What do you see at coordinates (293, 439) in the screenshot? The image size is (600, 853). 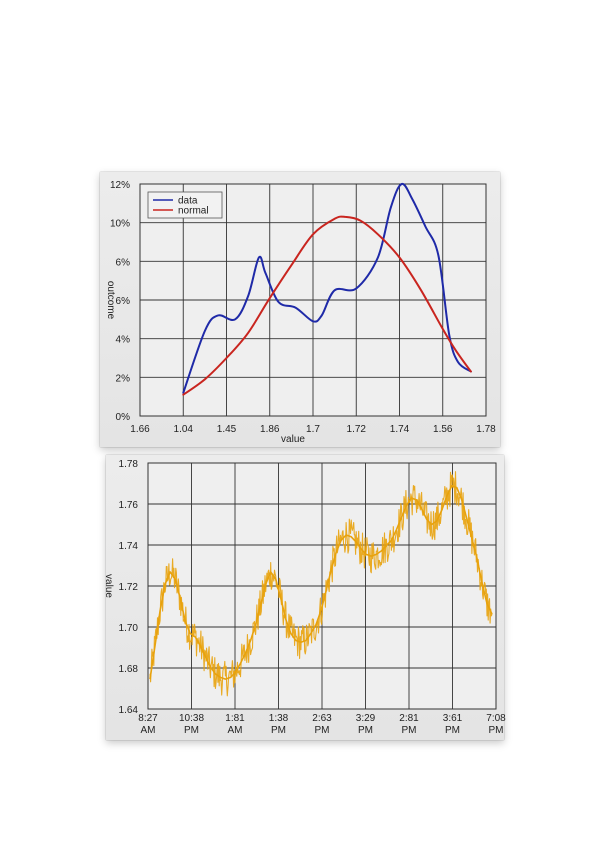 I see `x-axis-title: value` at bounding box center [293, 439].